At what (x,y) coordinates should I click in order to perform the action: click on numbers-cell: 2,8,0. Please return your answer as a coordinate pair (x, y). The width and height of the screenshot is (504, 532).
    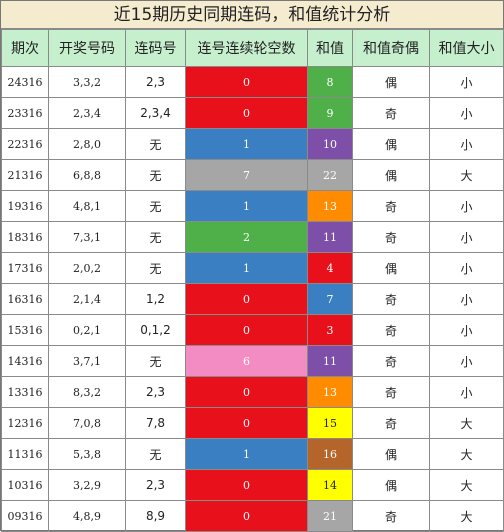
    Looking at the image, I should click on (87, 144).